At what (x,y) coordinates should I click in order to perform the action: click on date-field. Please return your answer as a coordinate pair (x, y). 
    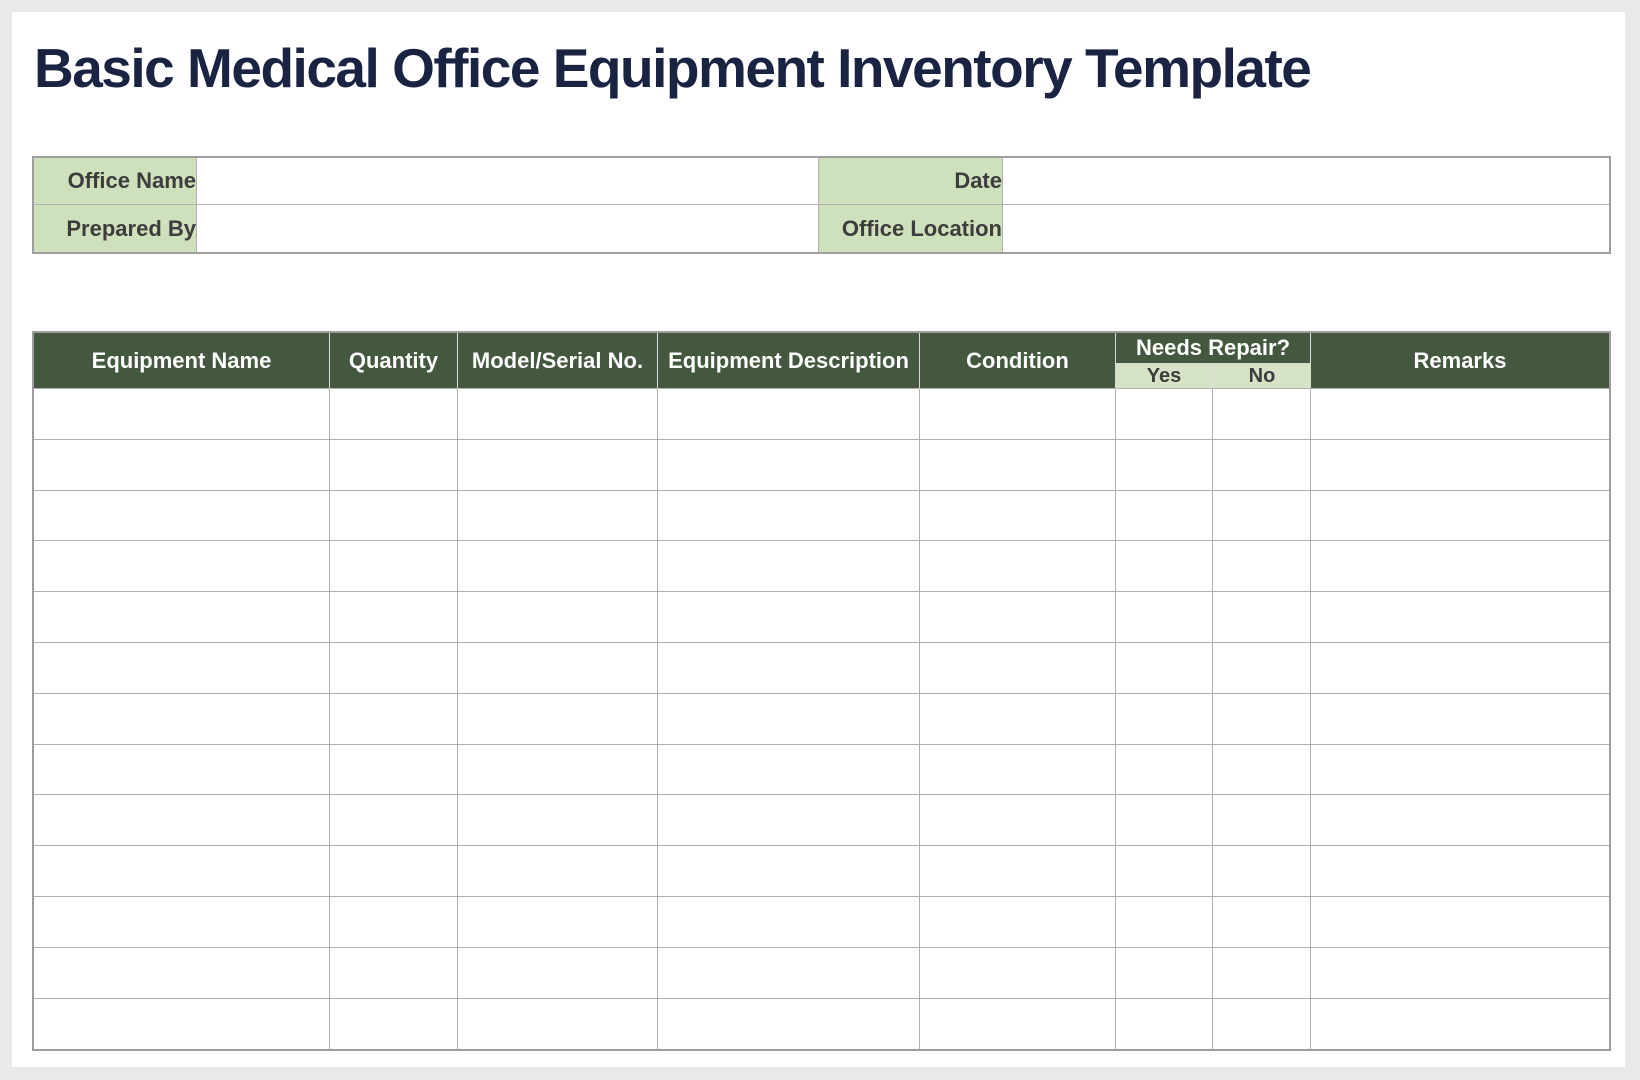
    Looking at the image, I should click on (1306, 181).